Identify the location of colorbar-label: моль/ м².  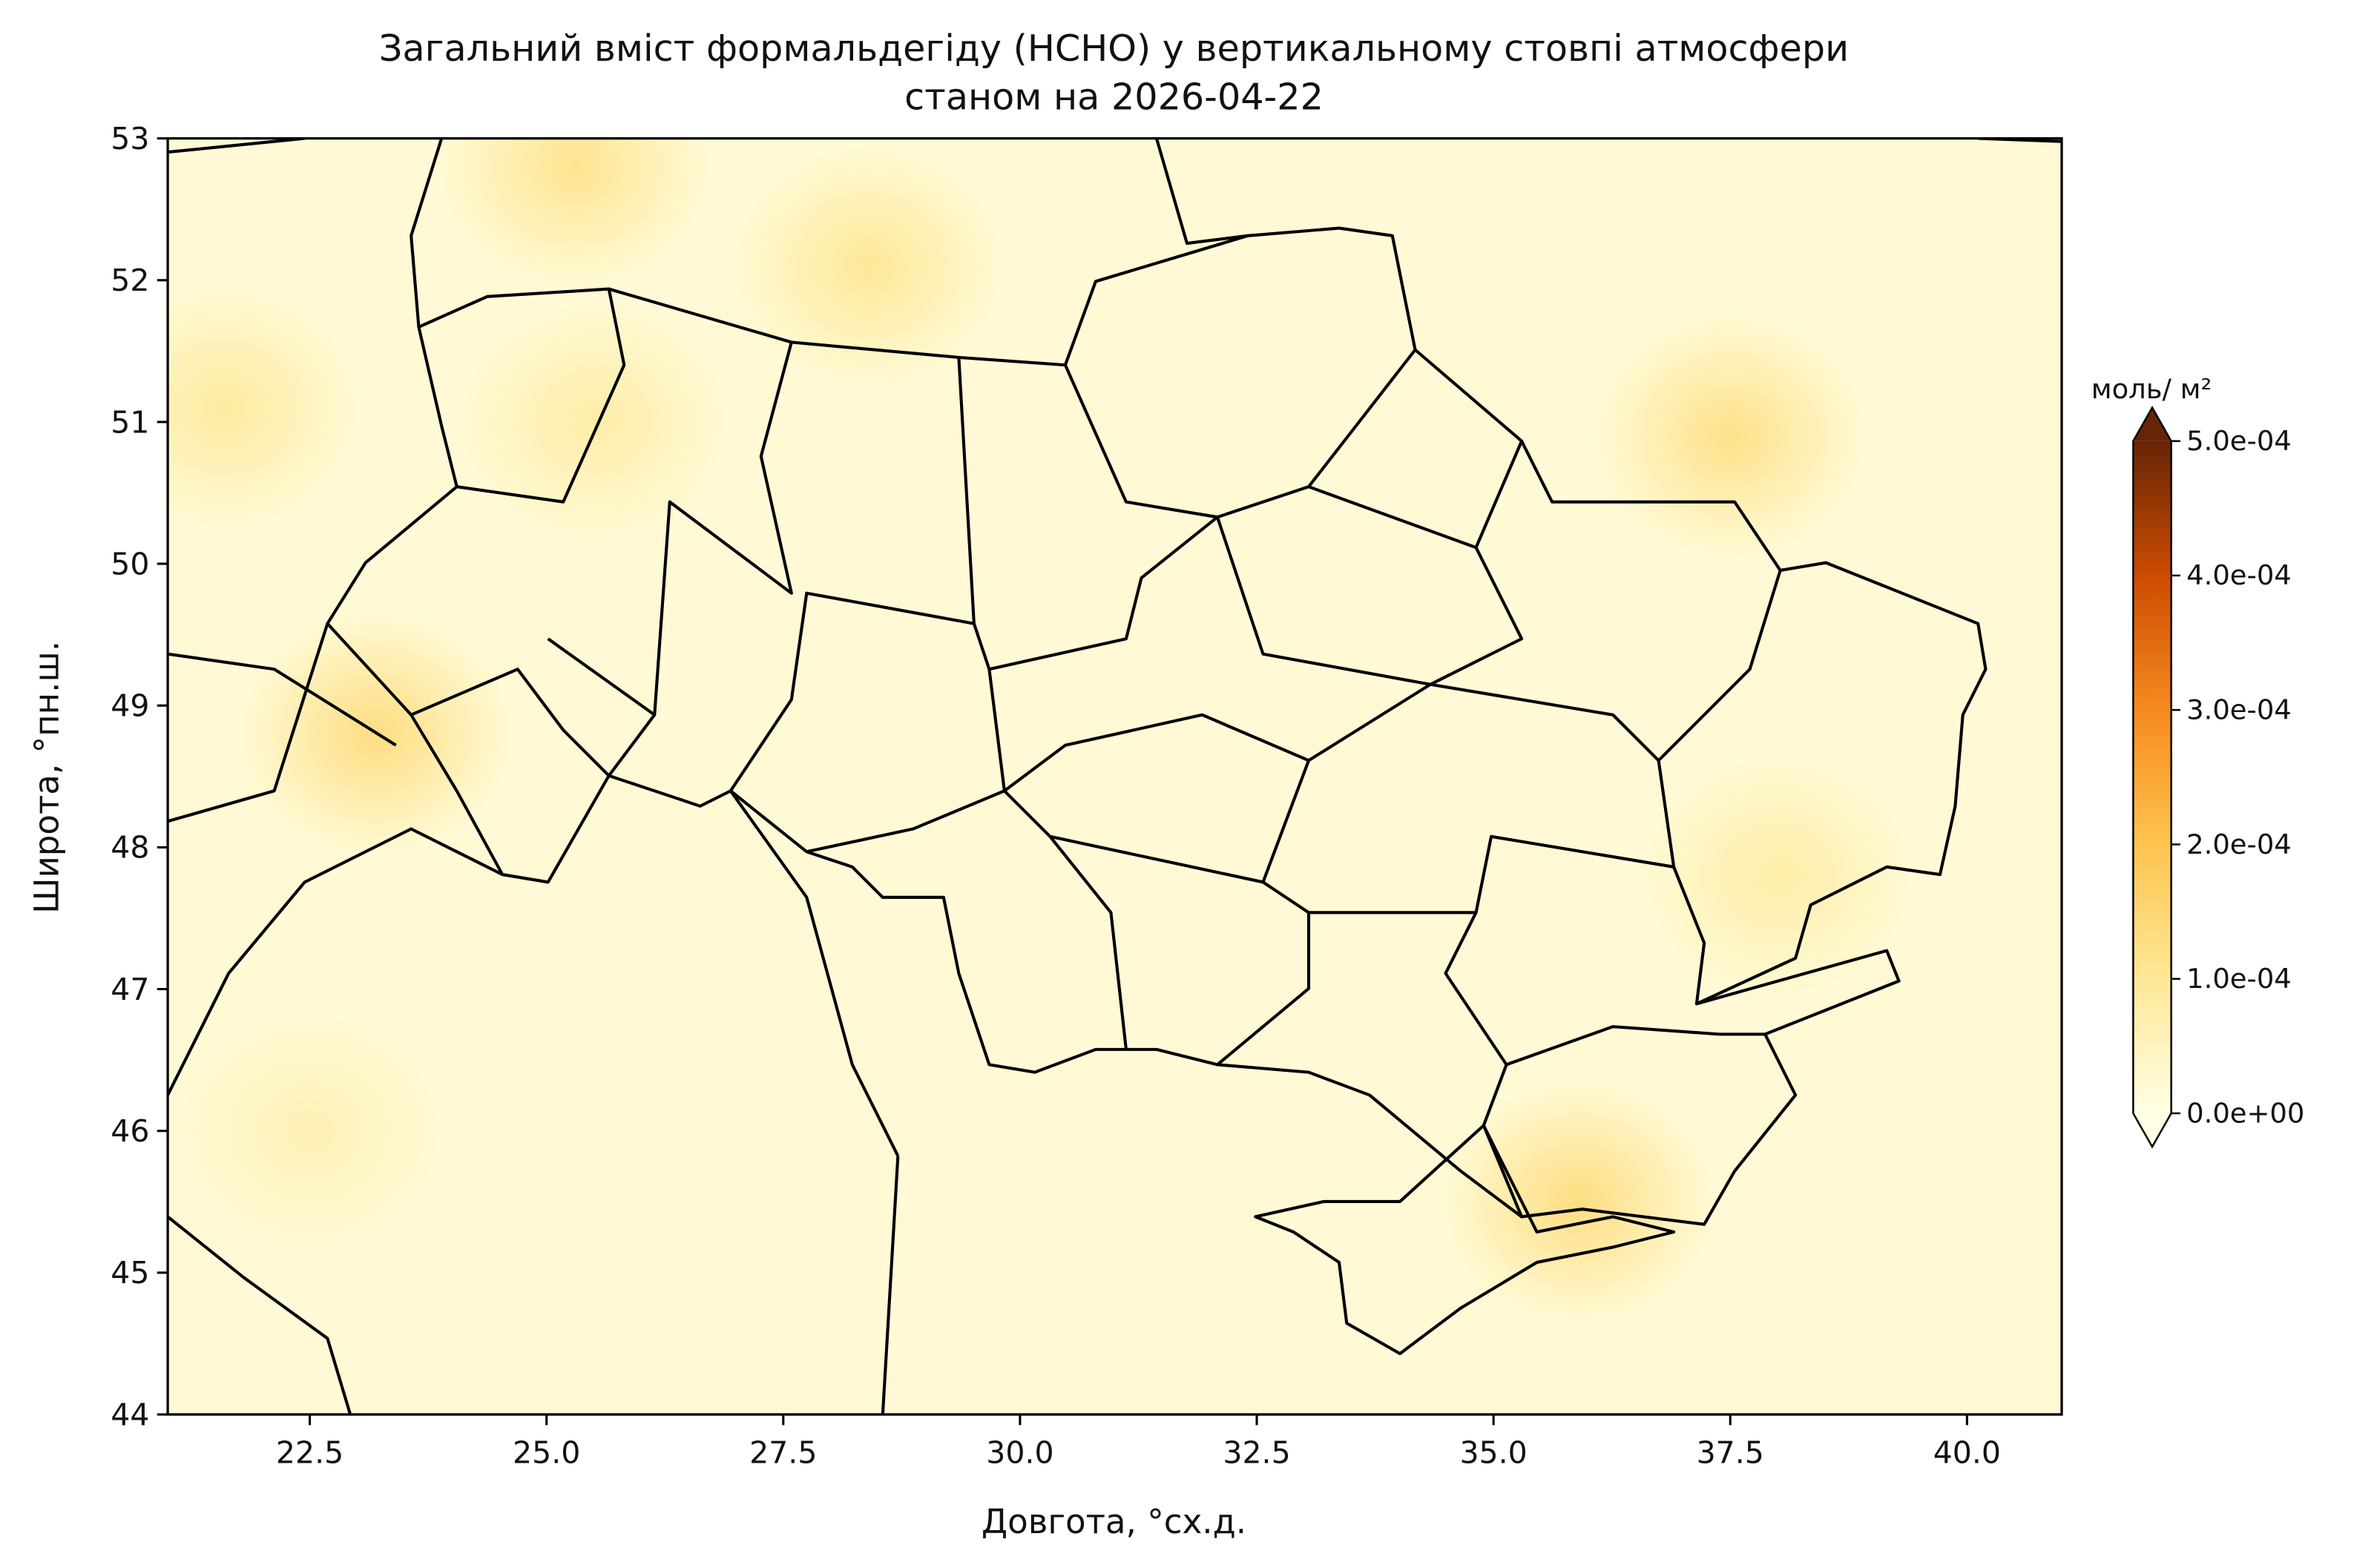
(2151, 389).